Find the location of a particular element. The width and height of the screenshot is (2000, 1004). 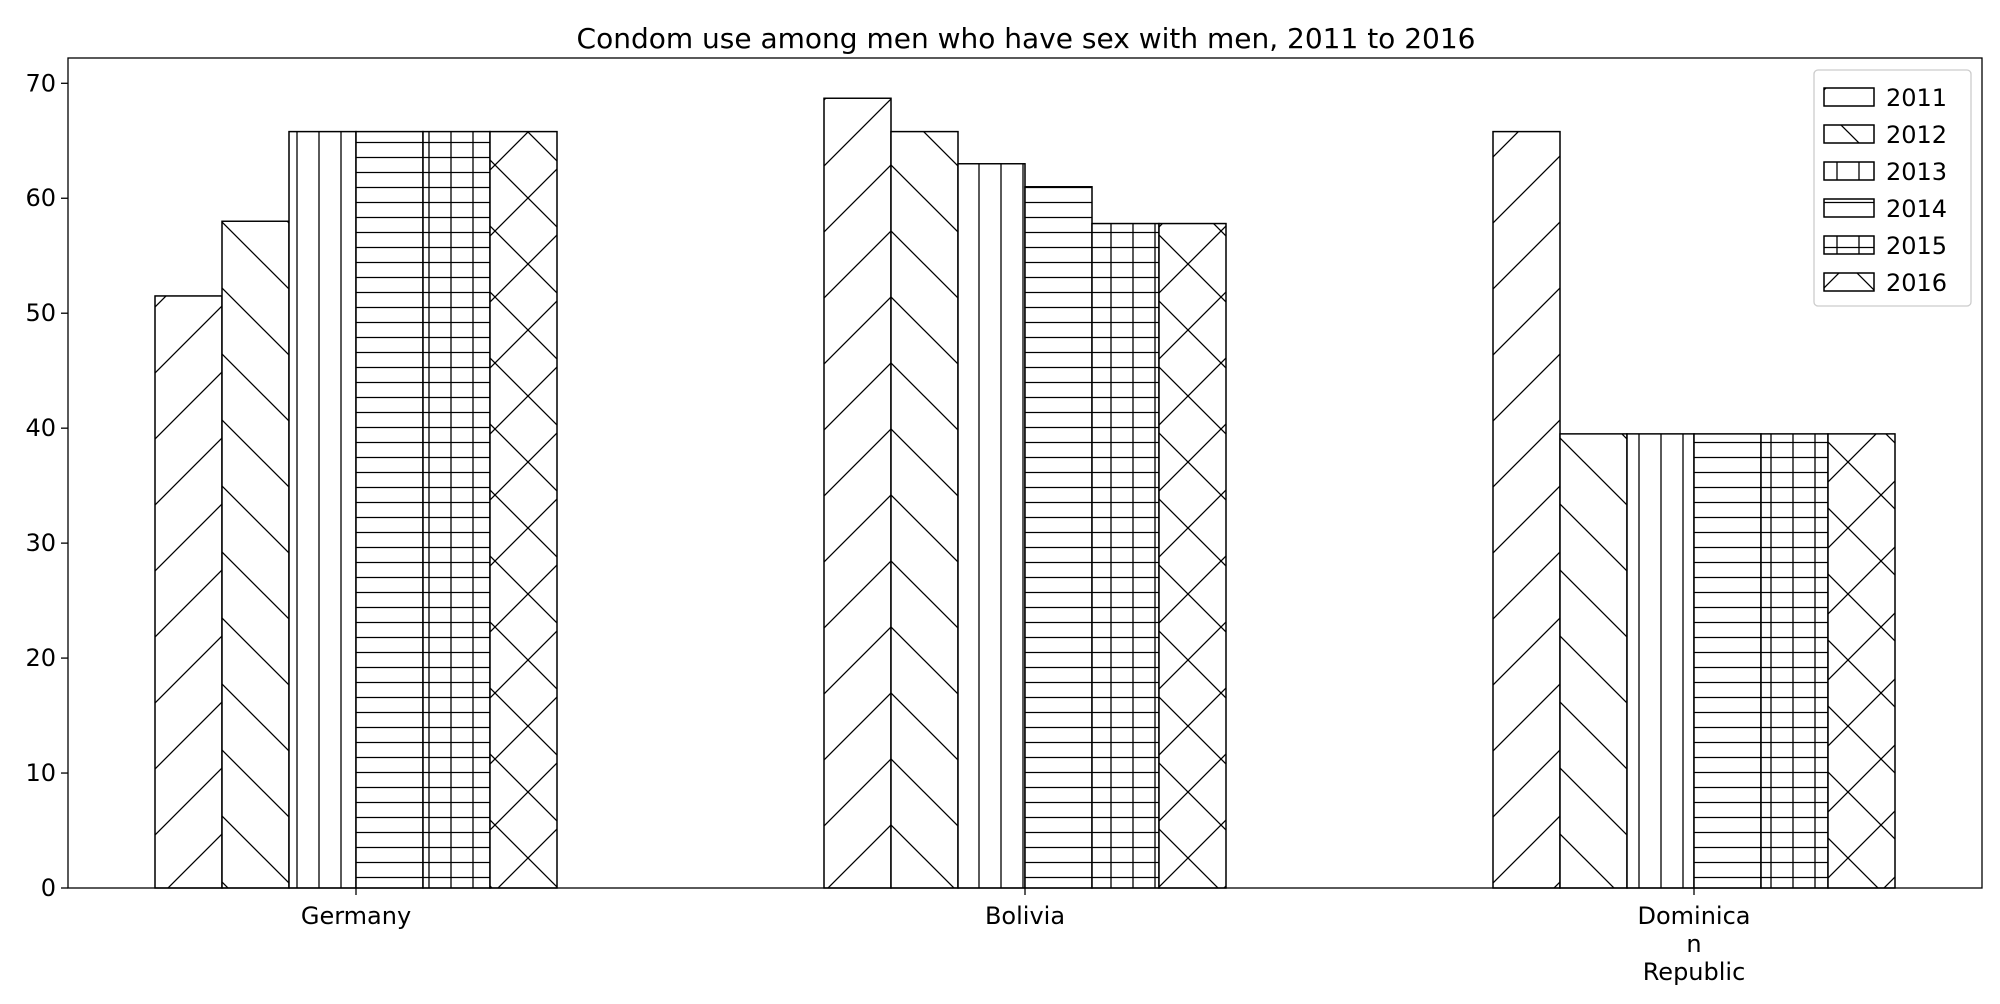

y-tick-label: 20 is located at coordinates (40, 658).